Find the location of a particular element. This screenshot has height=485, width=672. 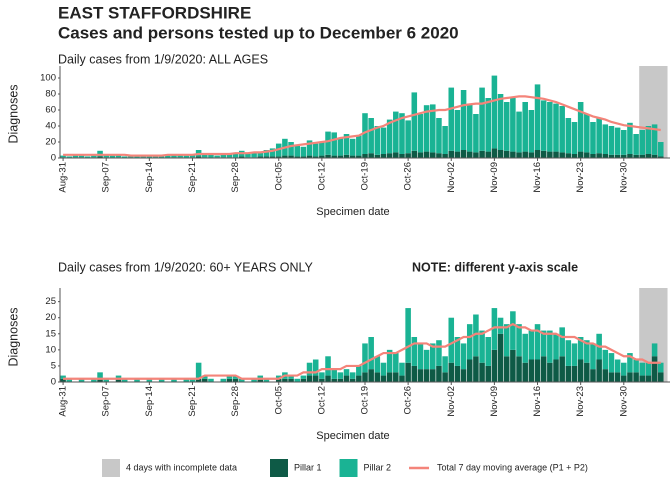

x-tick-label: Aug-31 is located at coordinates (63, 177).